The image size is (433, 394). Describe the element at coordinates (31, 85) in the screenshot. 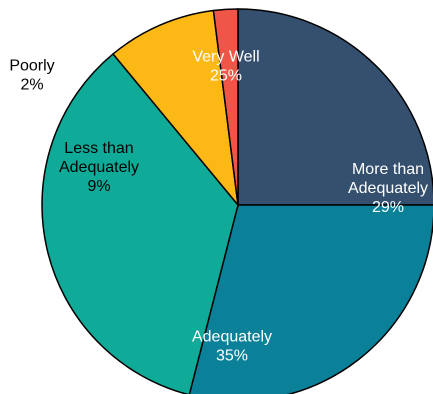

I see `slice-value-text: 2%` at that location.